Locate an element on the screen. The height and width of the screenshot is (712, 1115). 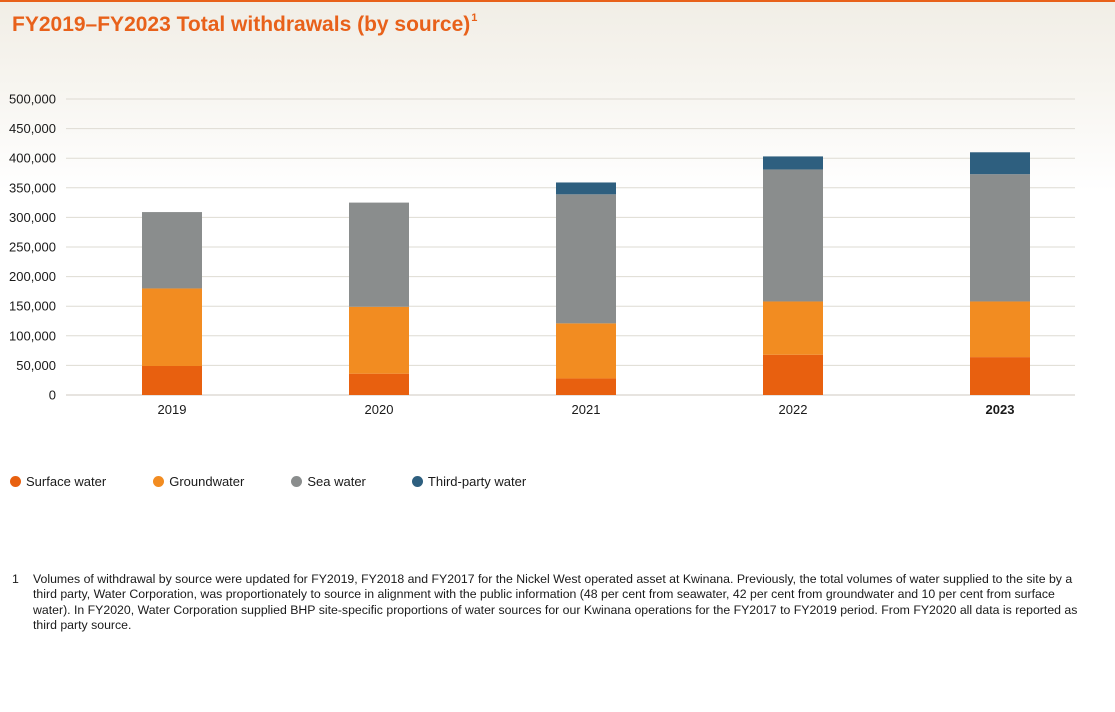
y-tick-label: 250,000 is located at coordinates (32, 247).